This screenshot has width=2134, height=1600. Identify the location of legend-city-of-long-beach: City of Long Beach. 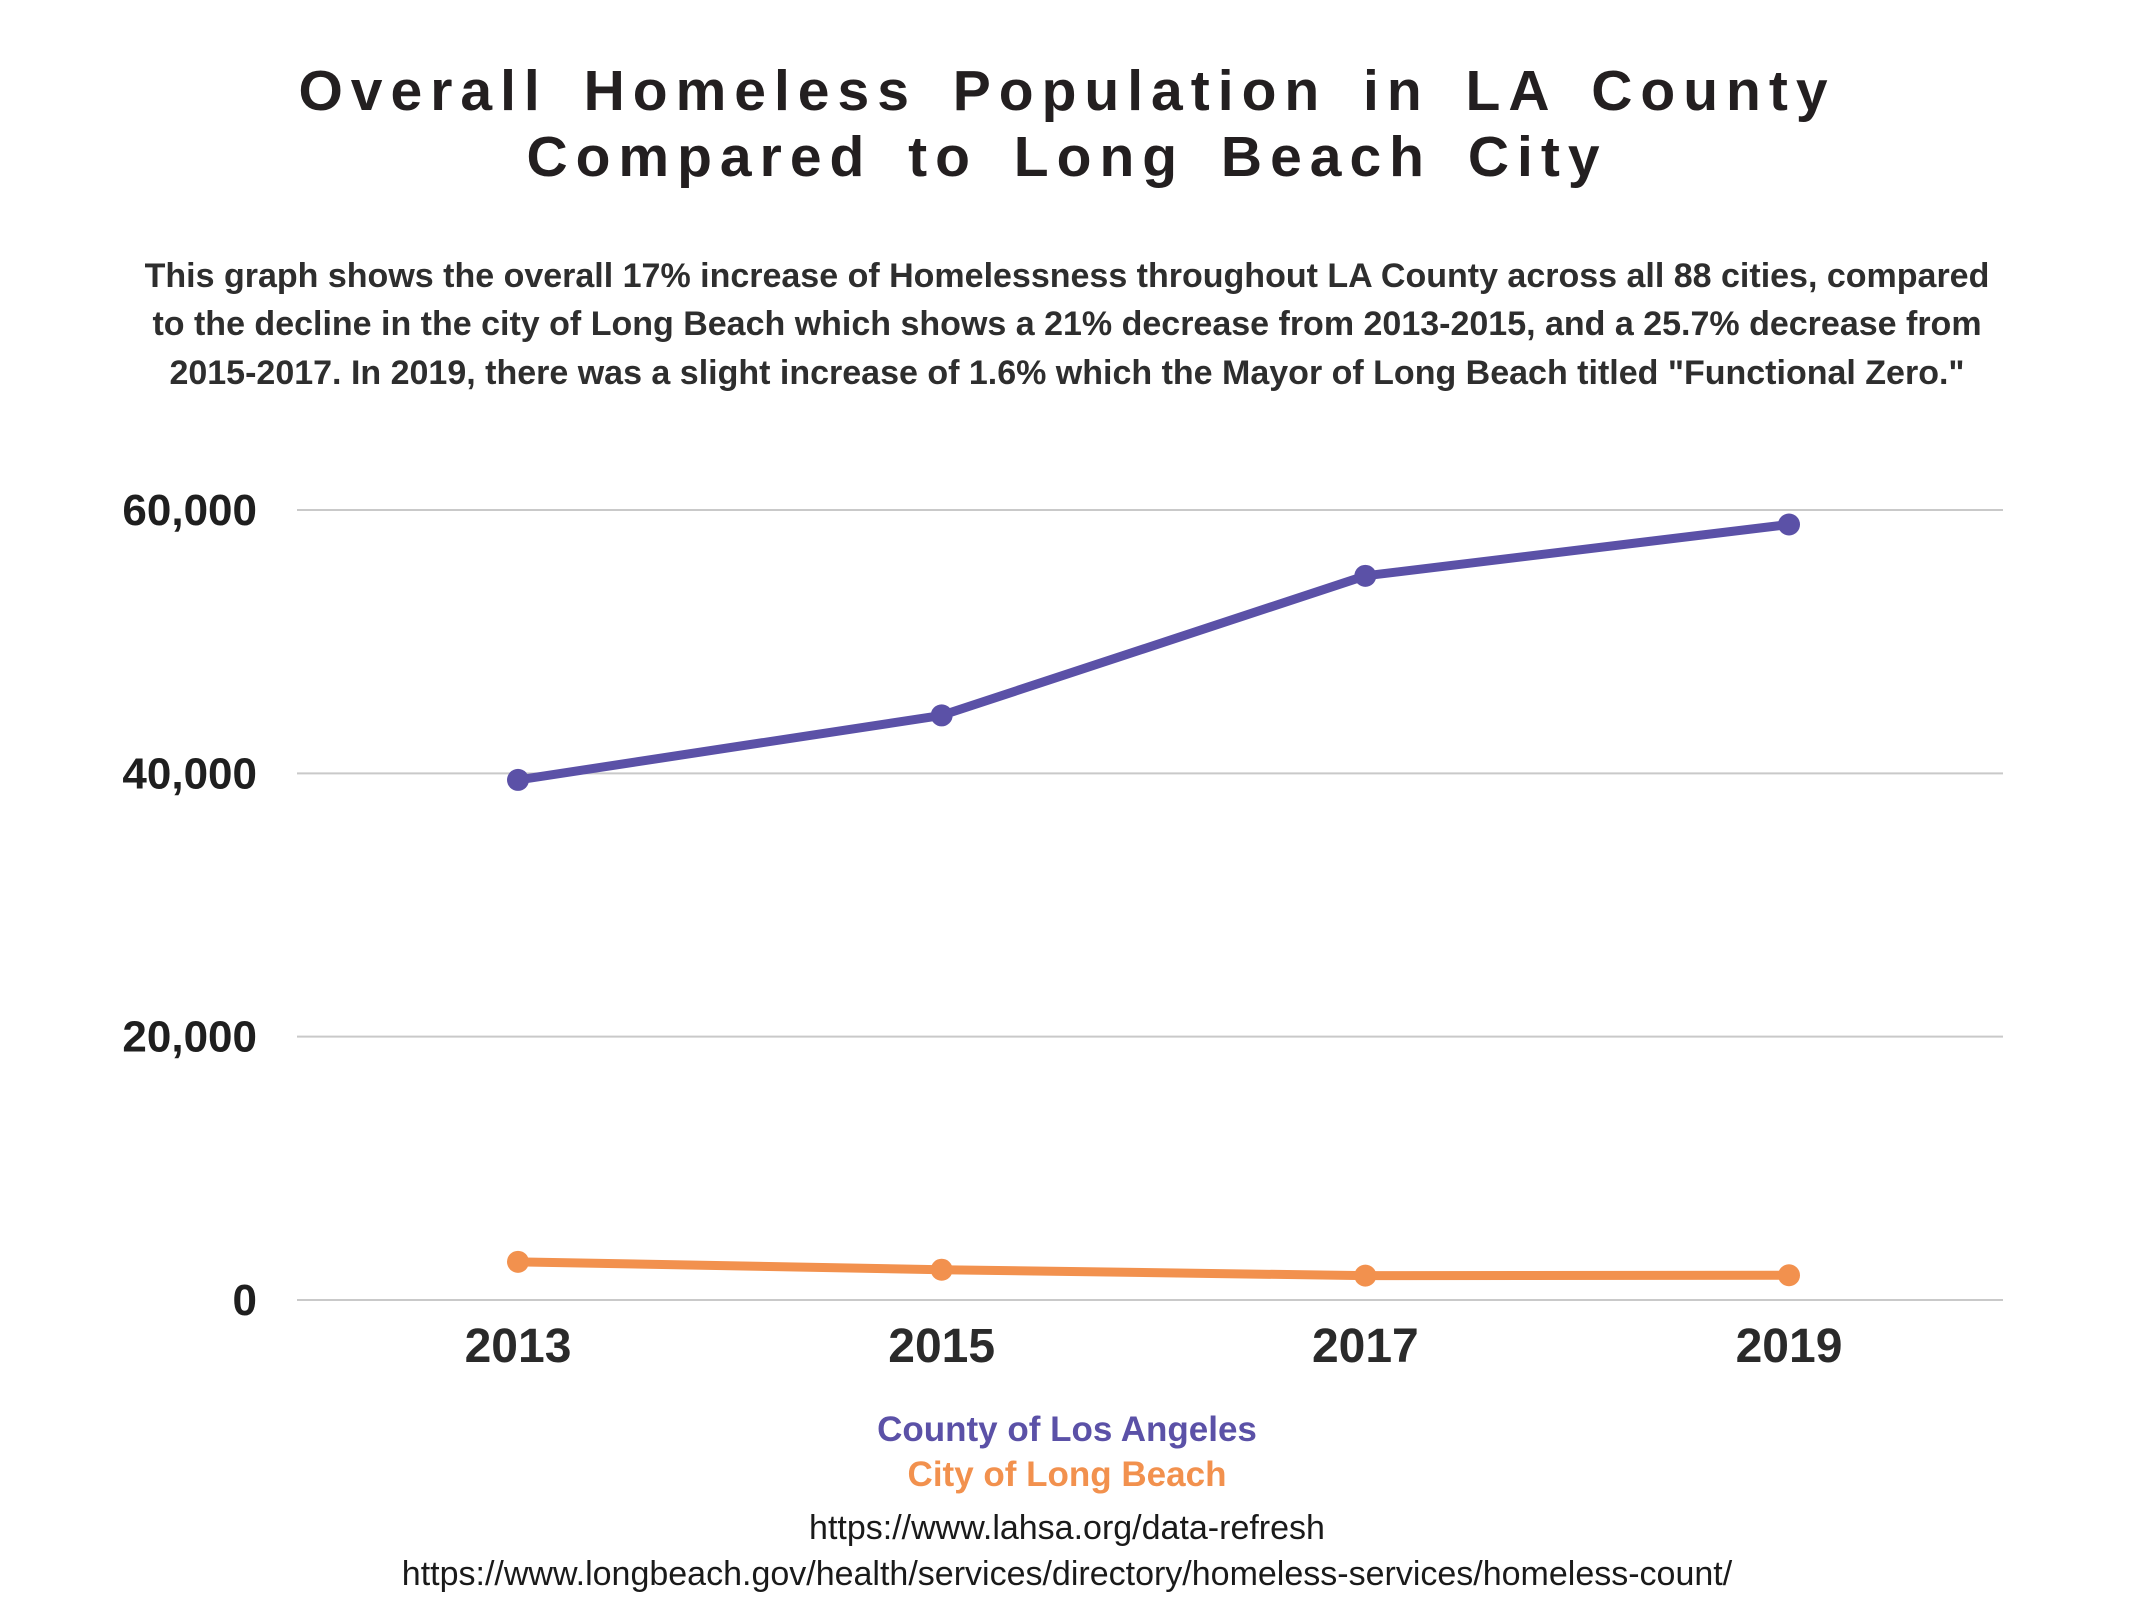
(1067, 1474).